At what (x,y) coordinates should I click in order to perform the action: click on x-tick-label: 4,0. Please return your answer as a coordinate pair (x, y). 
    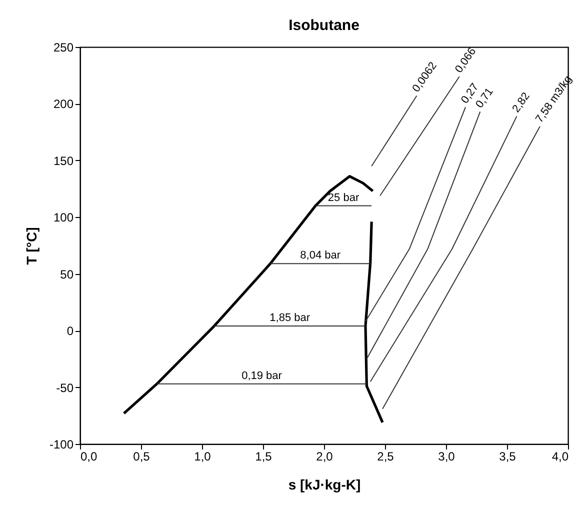
    Looking at the image, I should click on (560, 457).